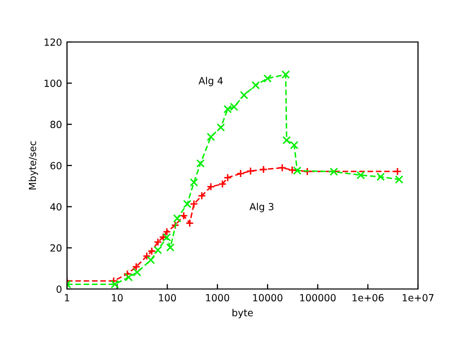  I want to click on y-tick-label: 20, so click(56, 248).